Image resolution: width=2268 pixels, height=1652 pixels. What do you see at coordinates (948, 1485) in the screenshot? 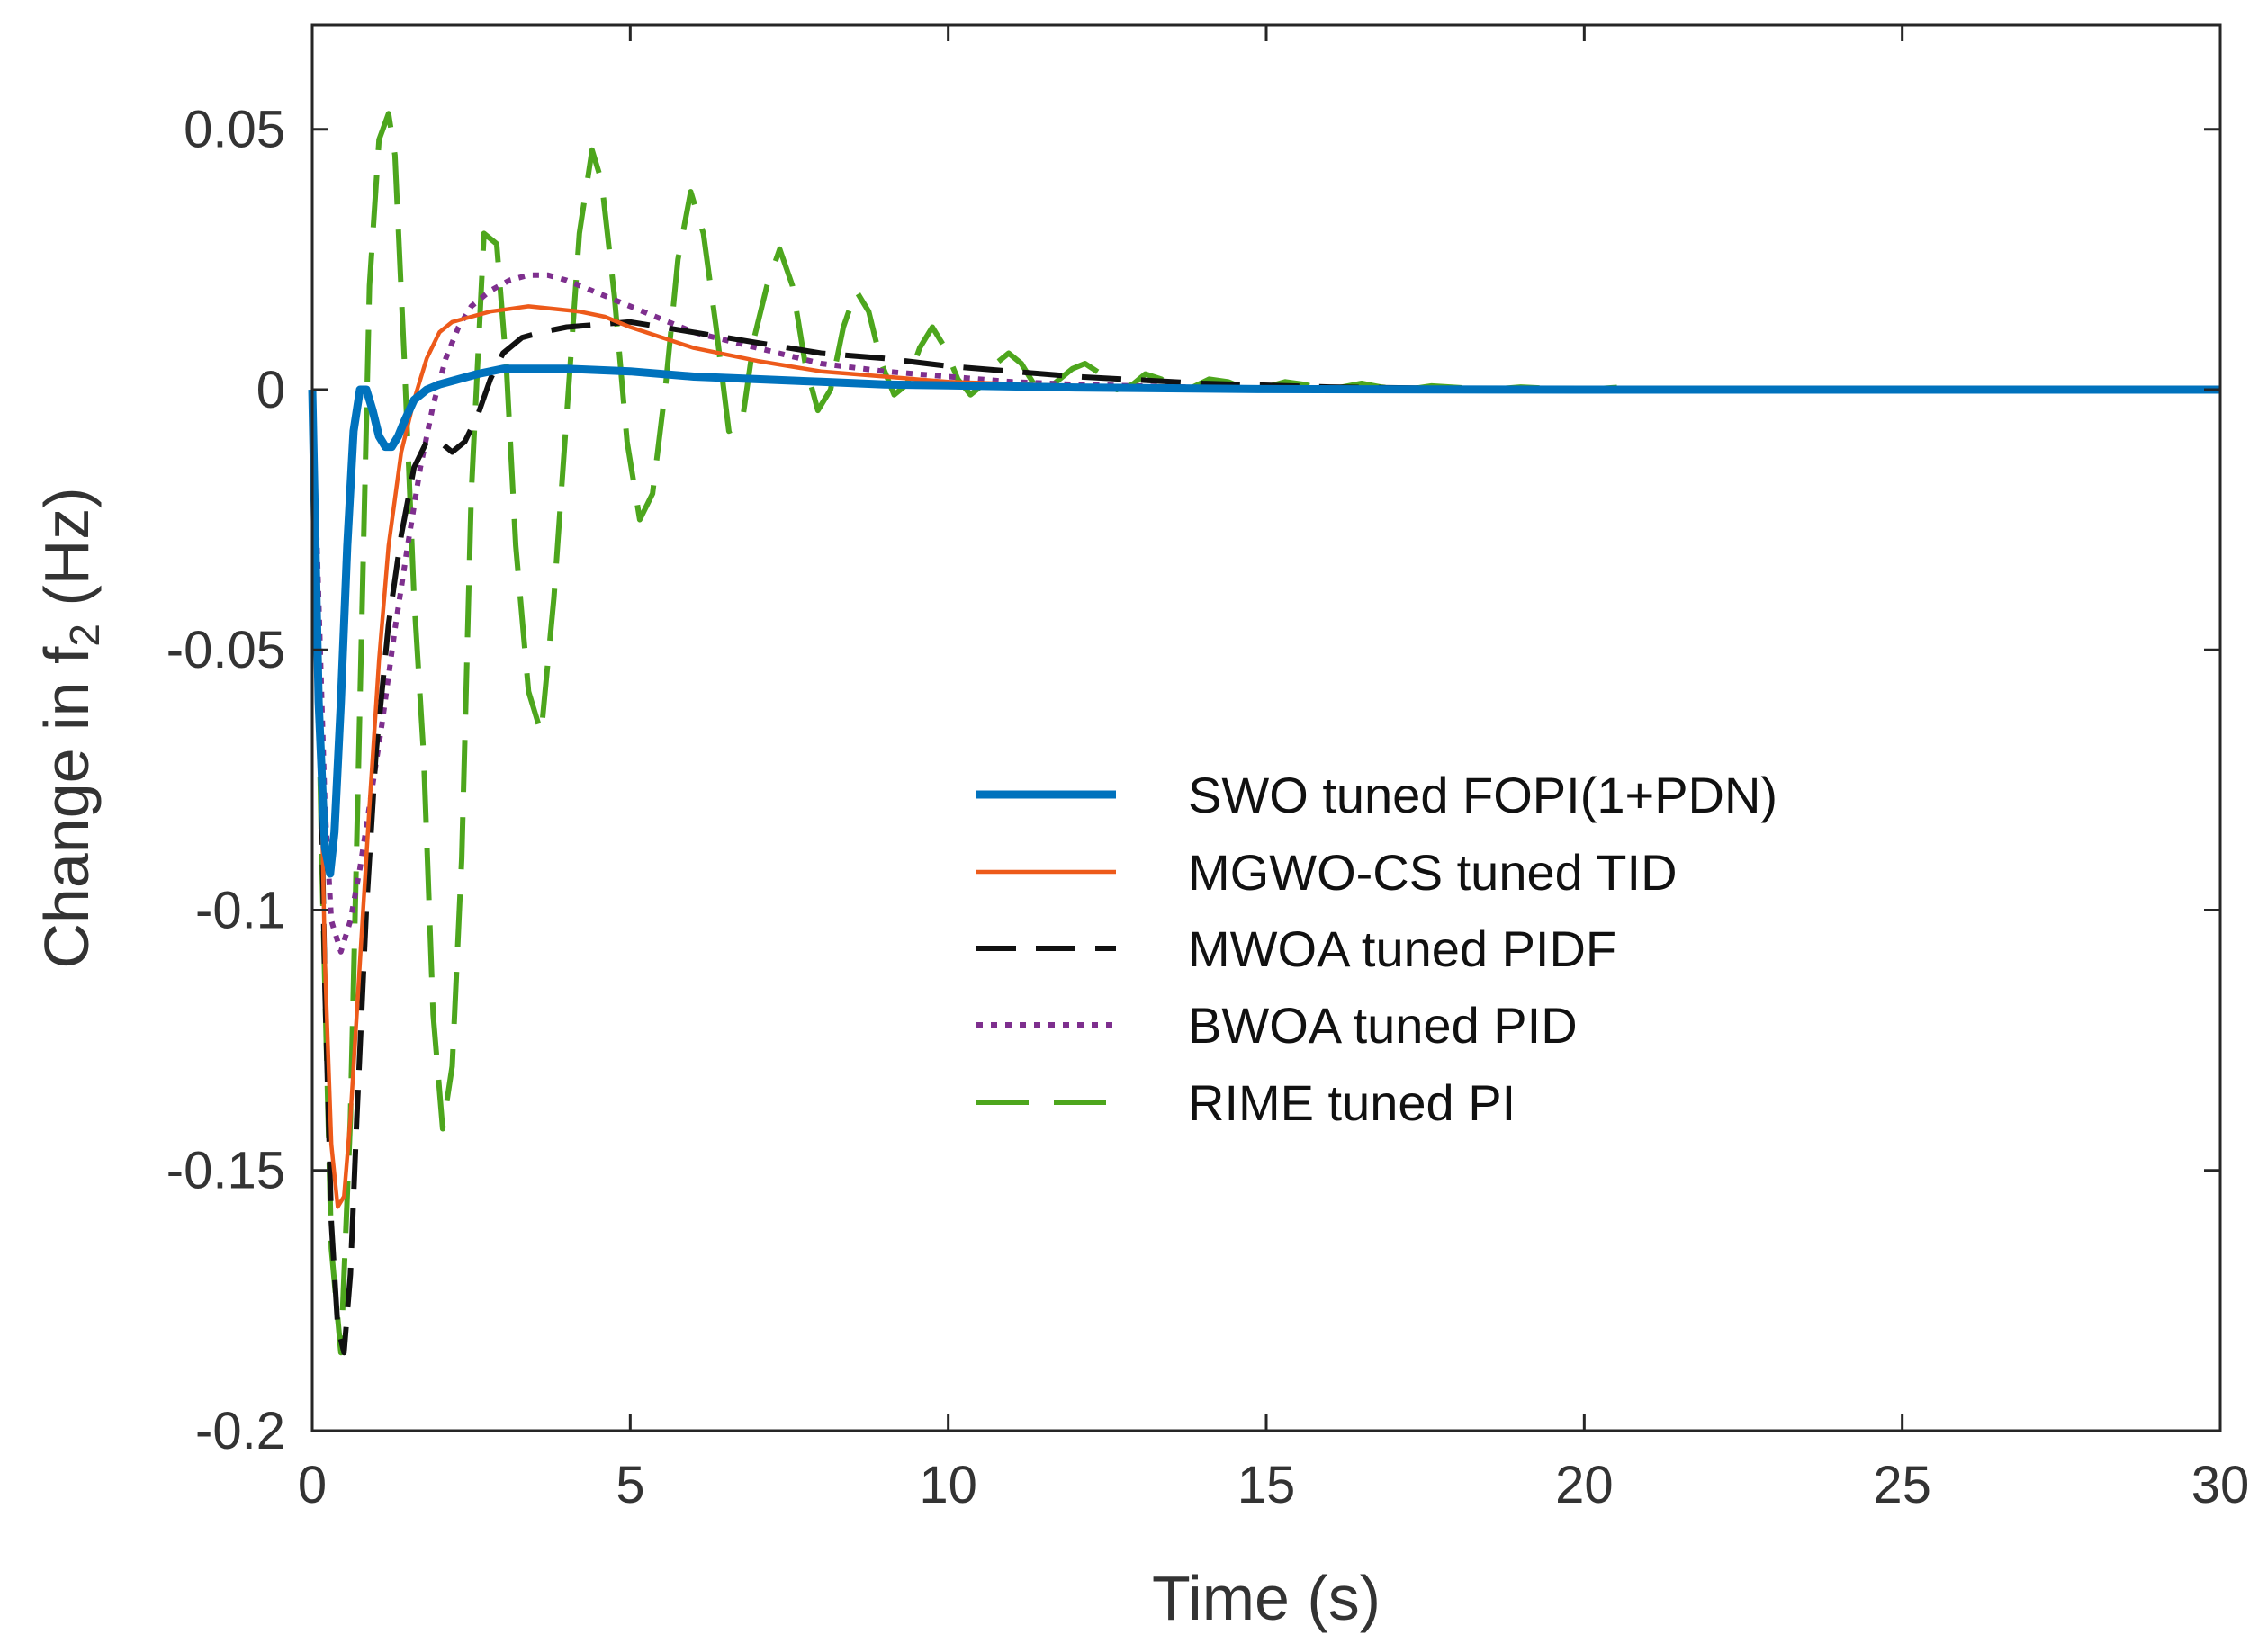
I see `x-tick-label: 10` at bounding box center [948, 1485].